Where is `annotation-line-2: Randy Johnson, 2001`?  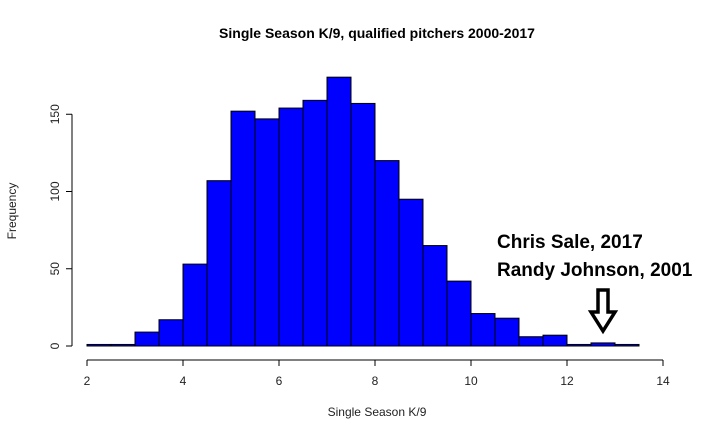
annotation-line-2: Randy Johnson, 2001 is located at coordinates (595, 270).